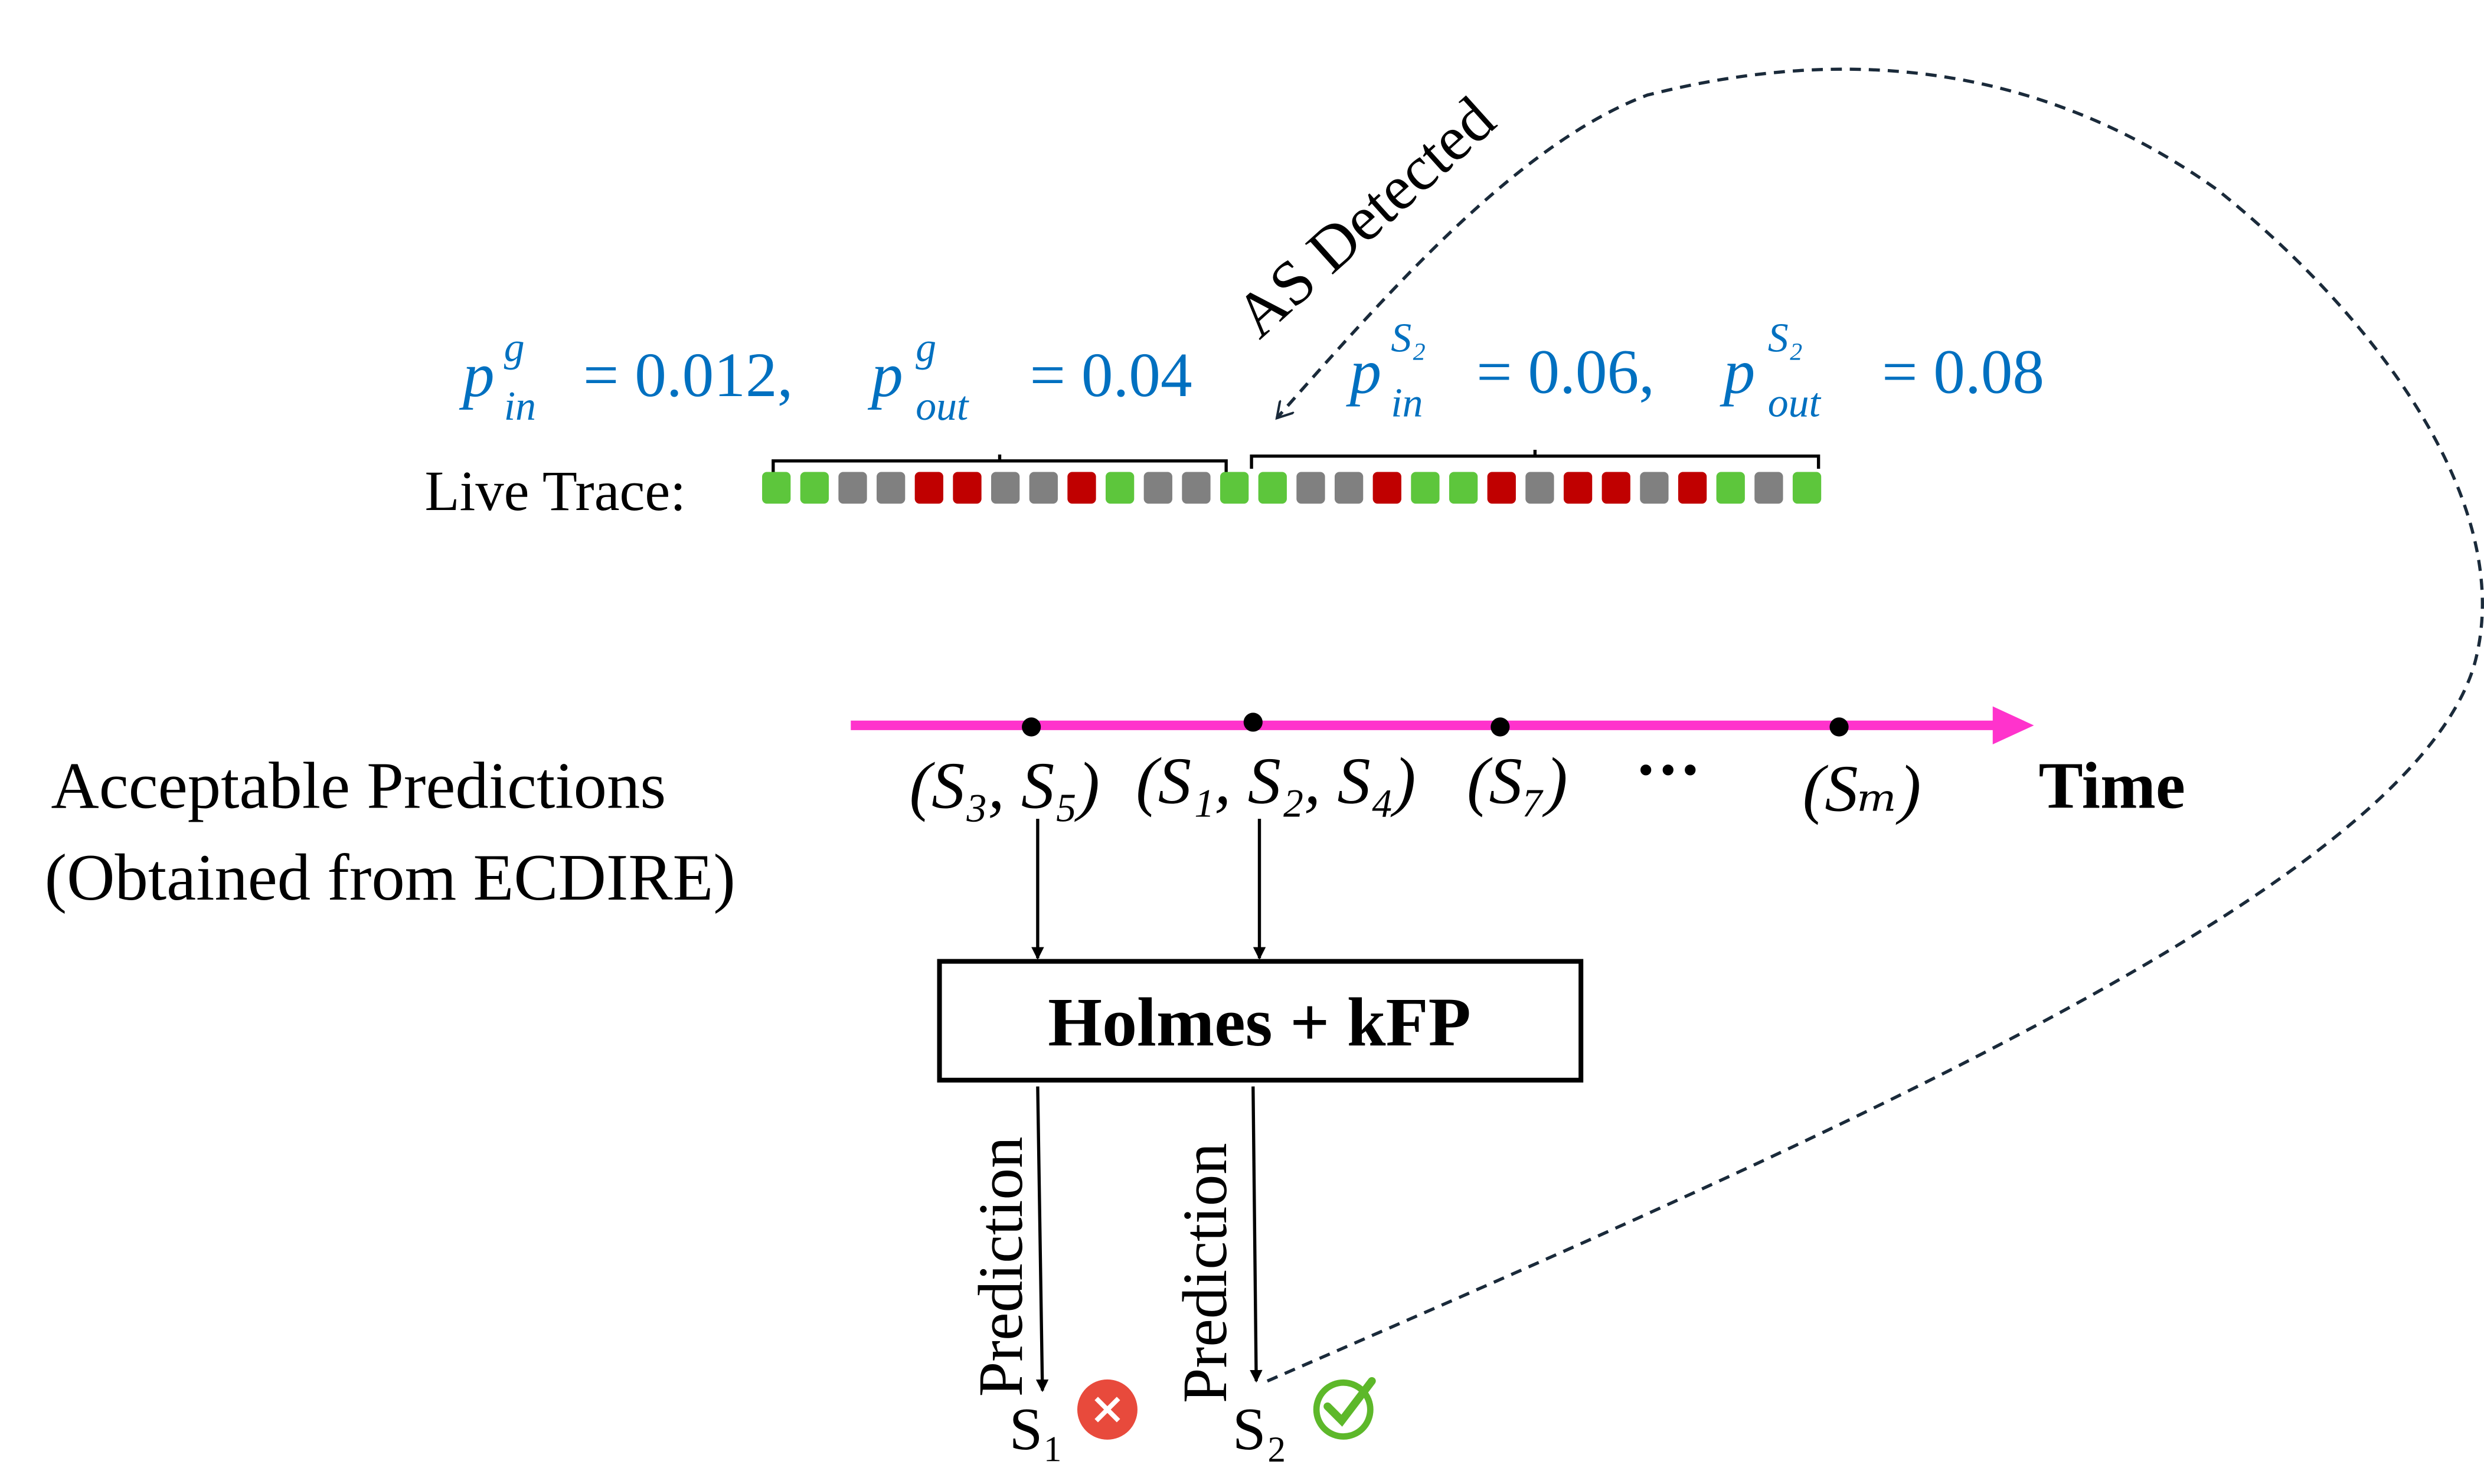 The width and height of the screenshot is (2484, 1484). I want to click on live-trace, so click(1292, 488).